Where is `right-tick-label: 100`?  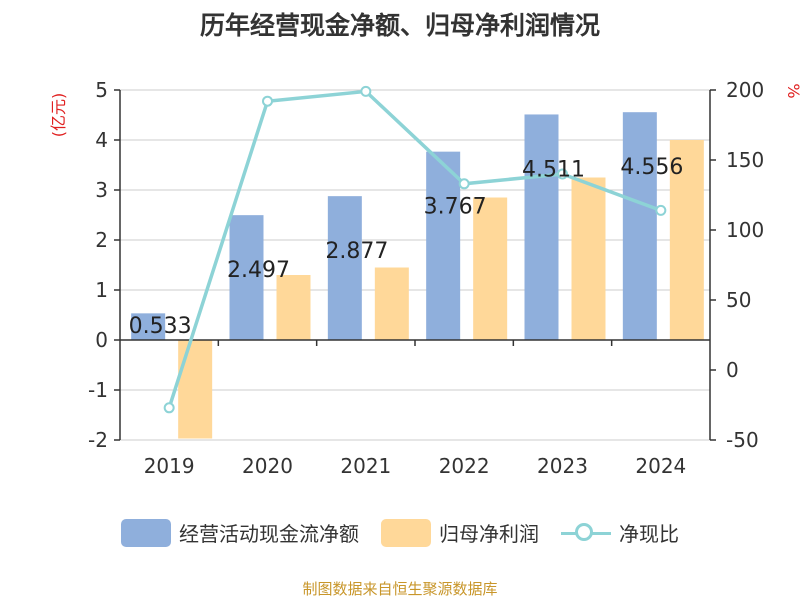
right-tick-label: 100 is located at coordinates (745, 230).